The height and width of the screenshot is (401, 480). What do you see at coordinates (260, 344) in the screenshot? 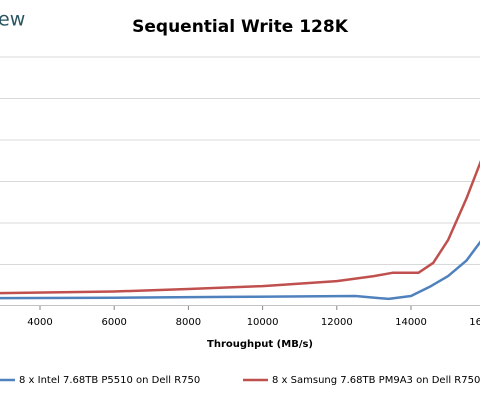
I see `x-axis-label: Throughput (MB/s)` at bounding box center [260, 344].